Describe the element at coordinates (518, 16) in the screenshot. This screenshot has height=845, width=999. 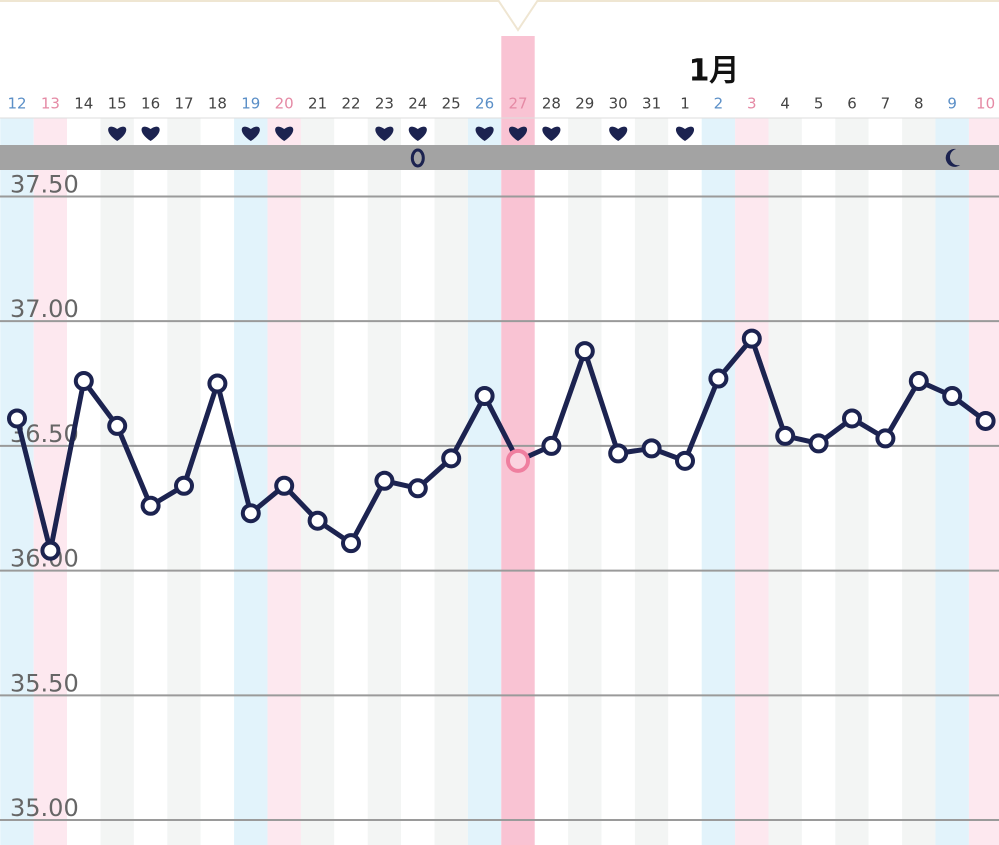
I see `pointer` at that location.